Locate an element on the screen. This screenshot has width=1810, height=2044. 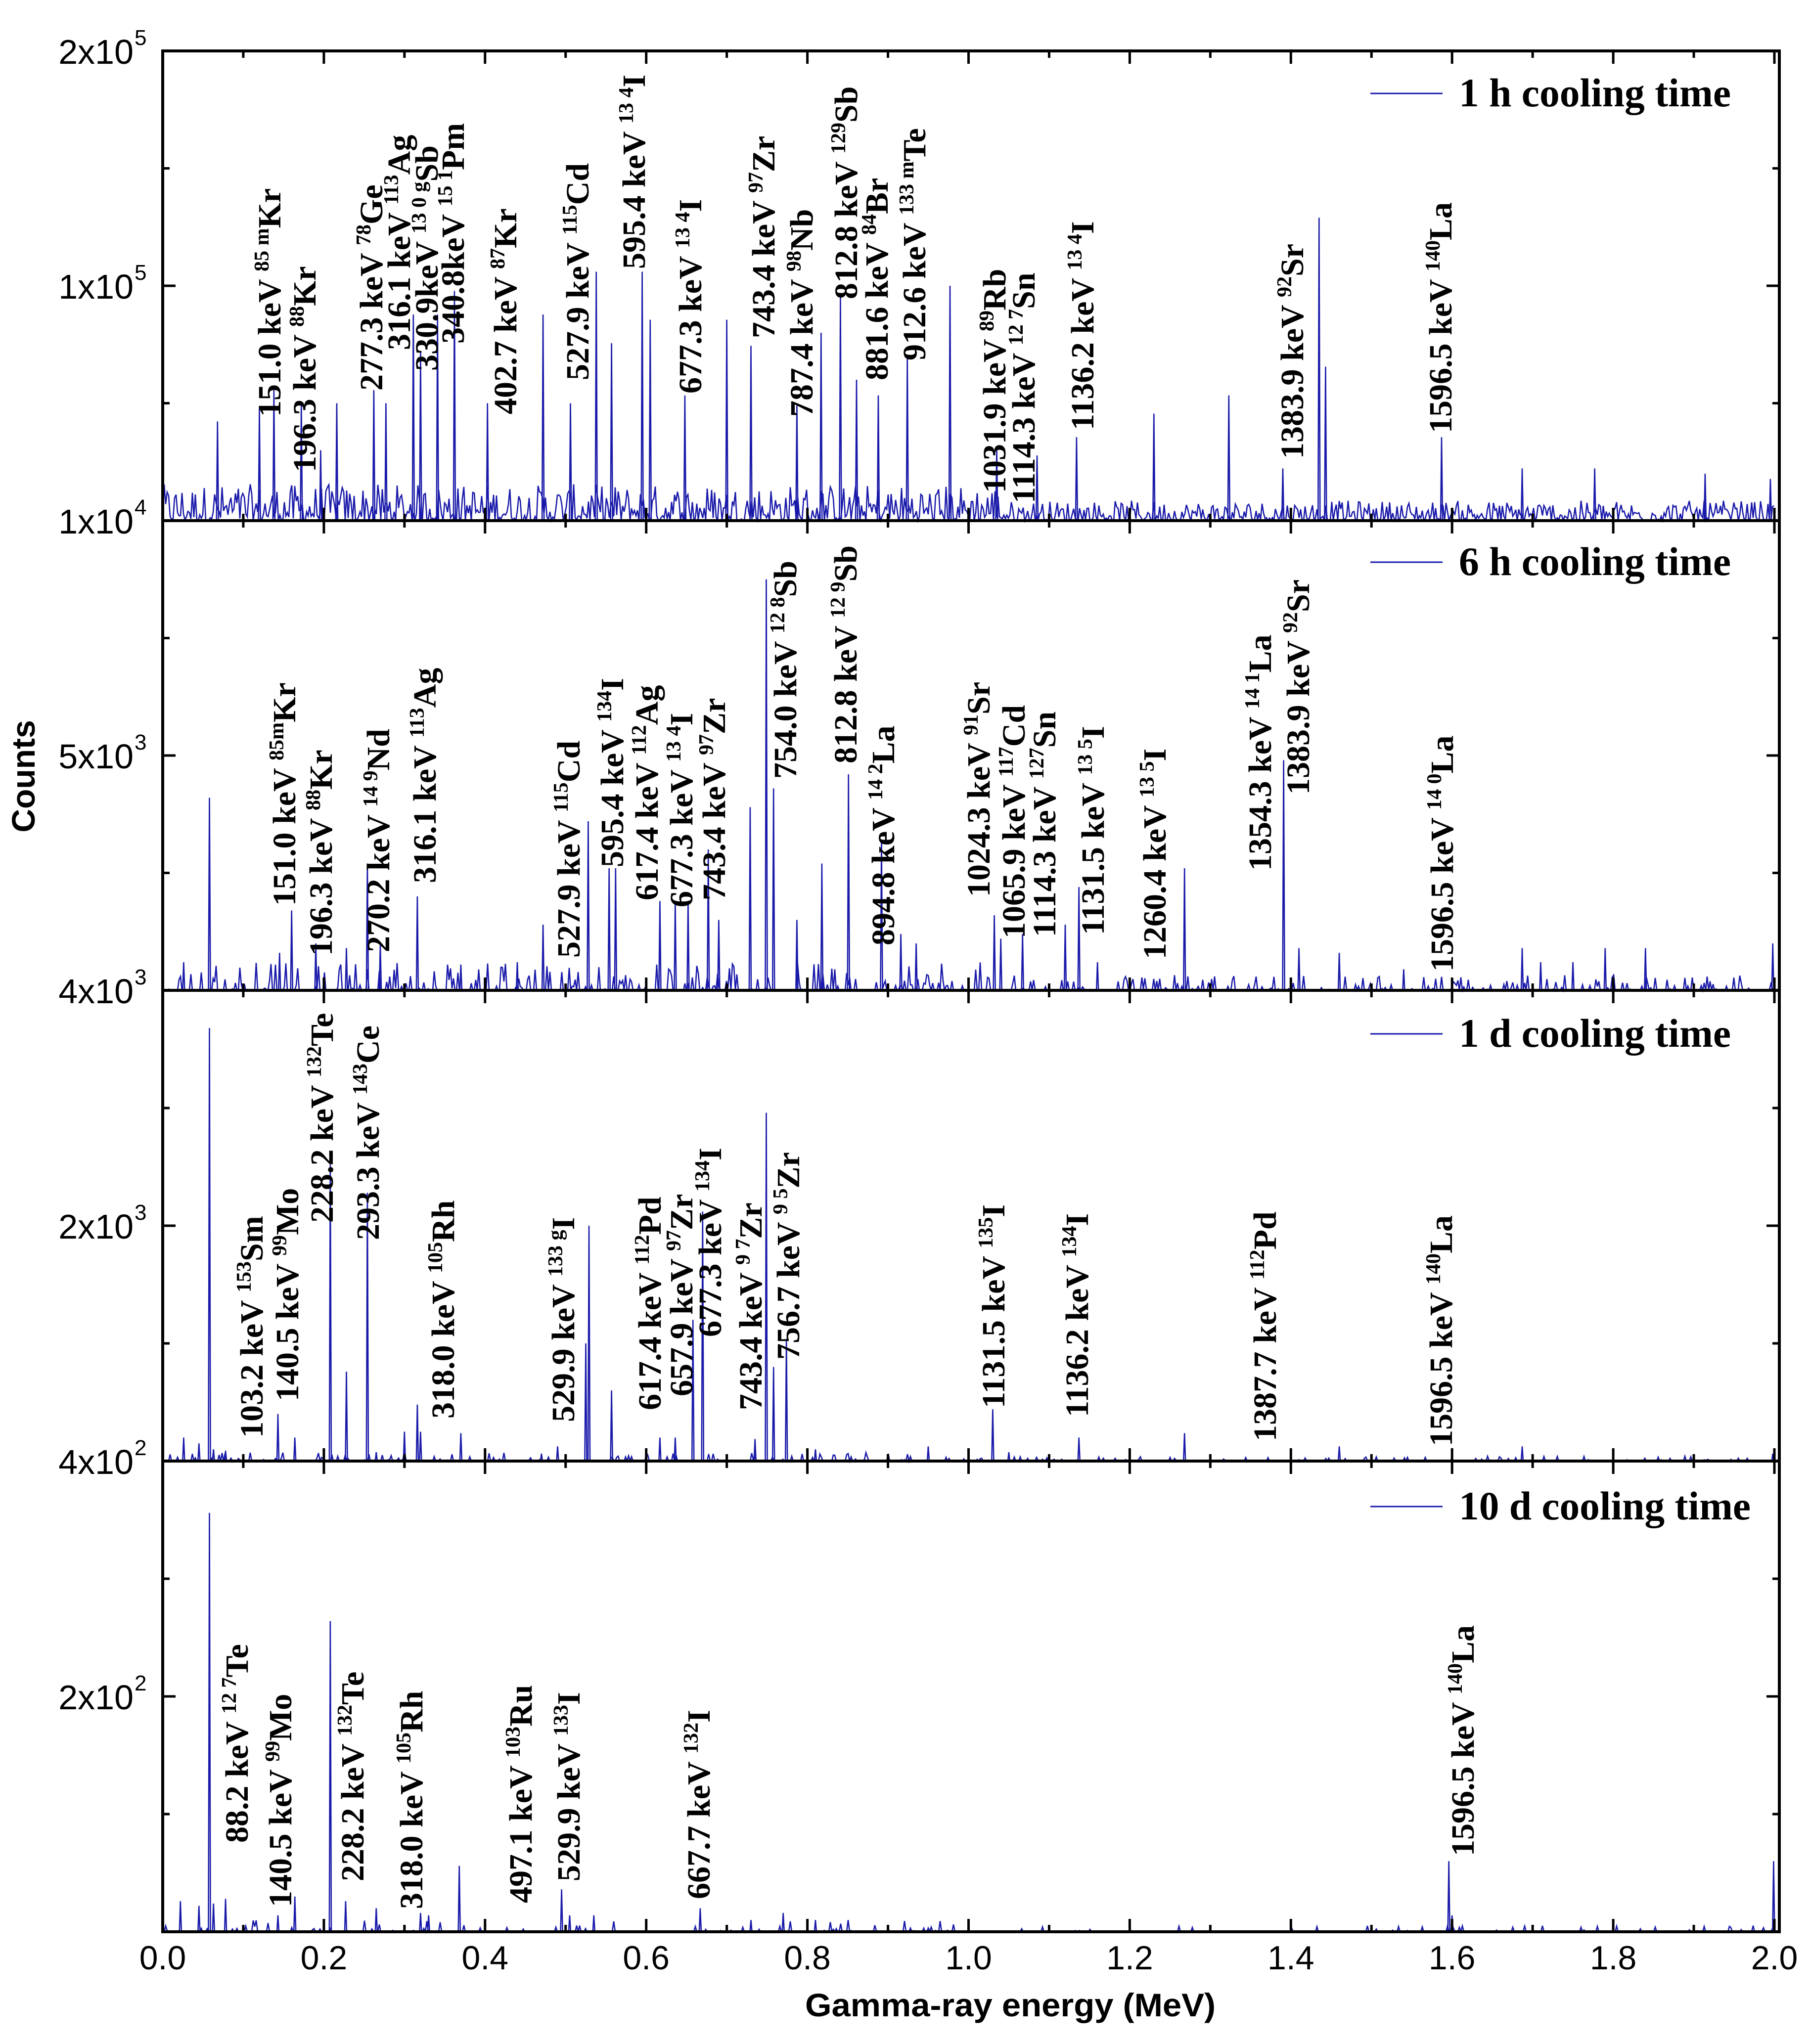
x-tick-label: 1.2 is located at coordinates (1129, 1958).